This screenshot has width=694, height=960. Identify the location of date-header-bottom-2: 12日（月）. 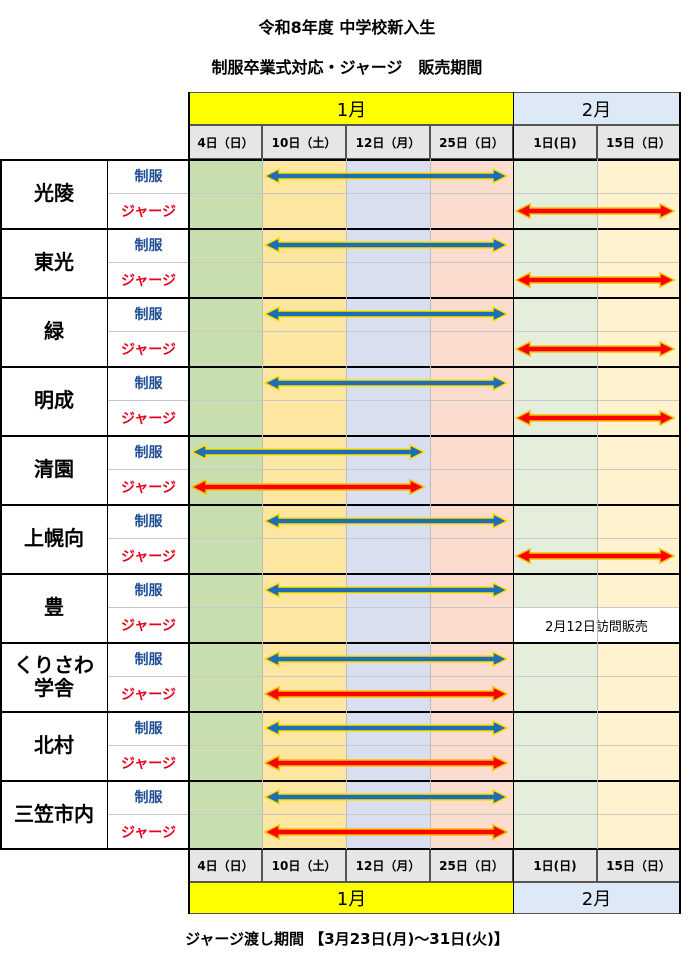
(388, 865).